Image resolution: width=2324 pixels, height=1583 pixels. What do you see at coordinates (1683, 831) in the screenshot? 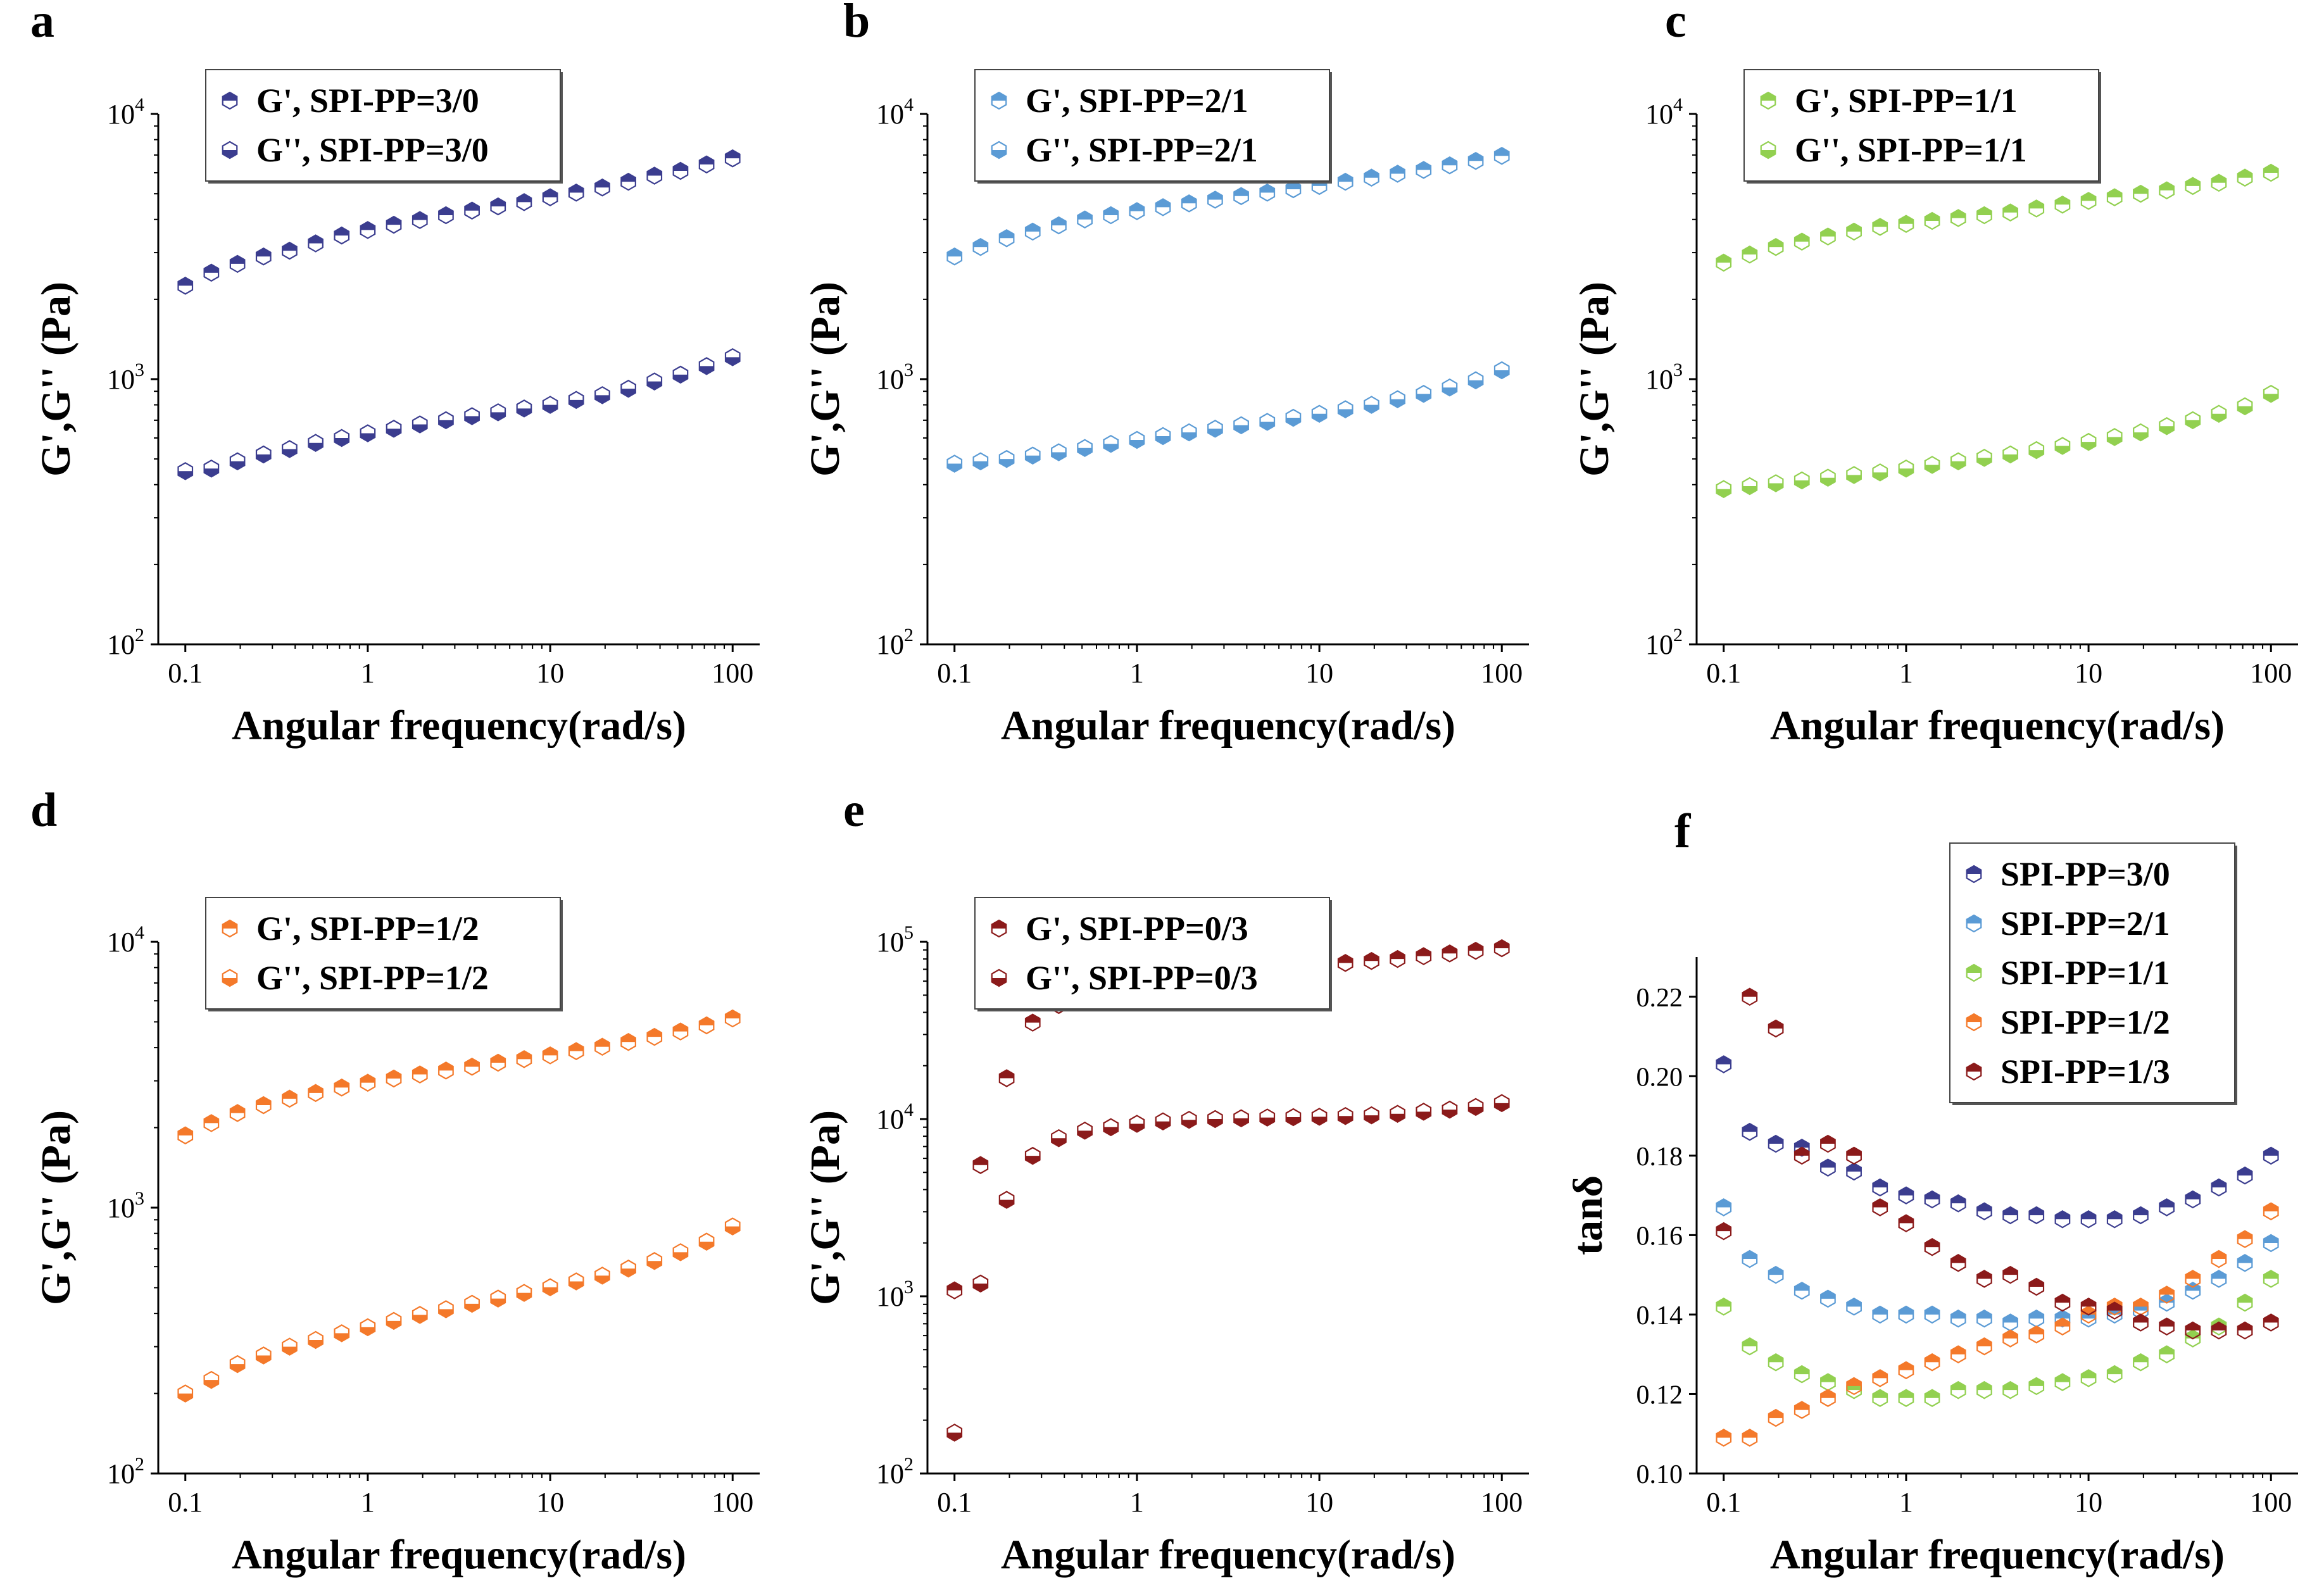
I see `panel-letter: f` at bounding box center [1683, 831].